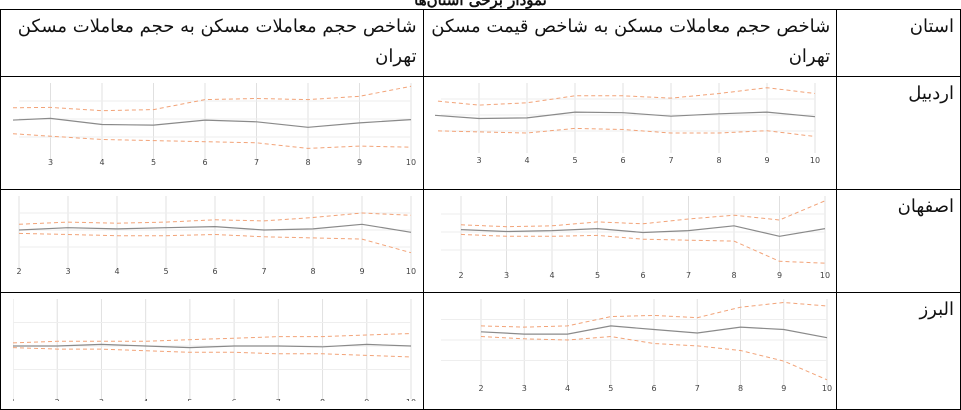 This screenshot has width=961, height=410. I want to click on x-tick-label: 1, so click(14, 399).